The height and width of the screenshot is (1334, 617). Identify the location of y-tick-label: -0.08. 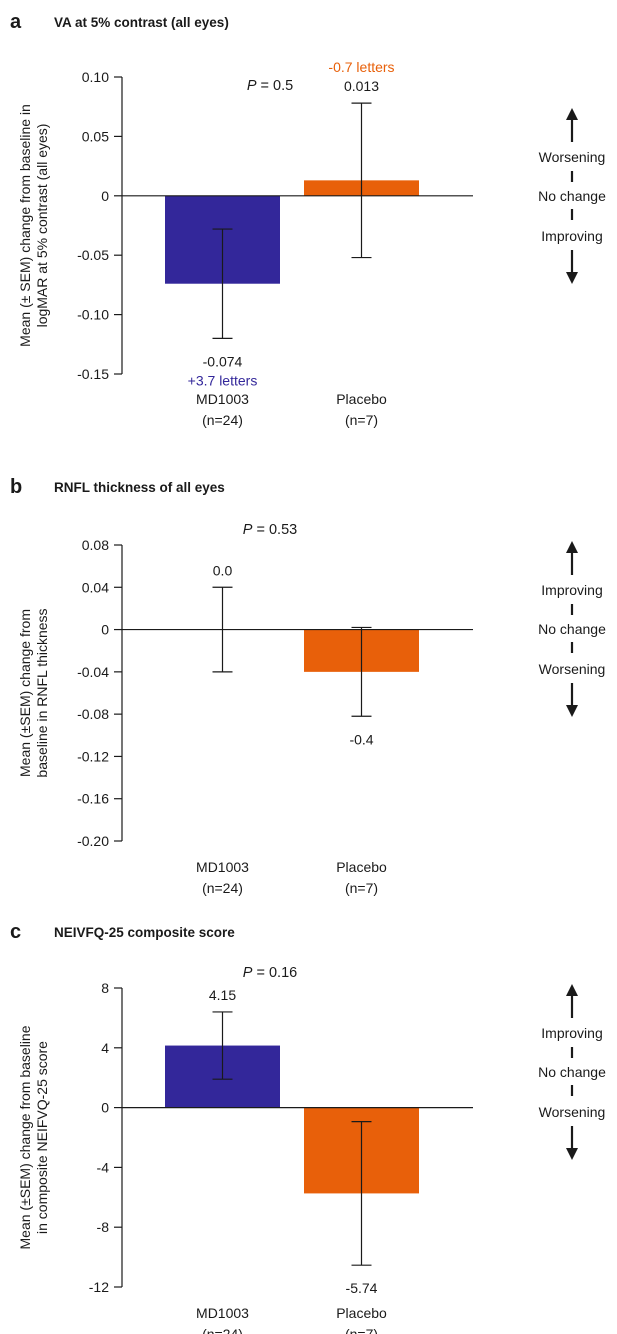
(93, 714).